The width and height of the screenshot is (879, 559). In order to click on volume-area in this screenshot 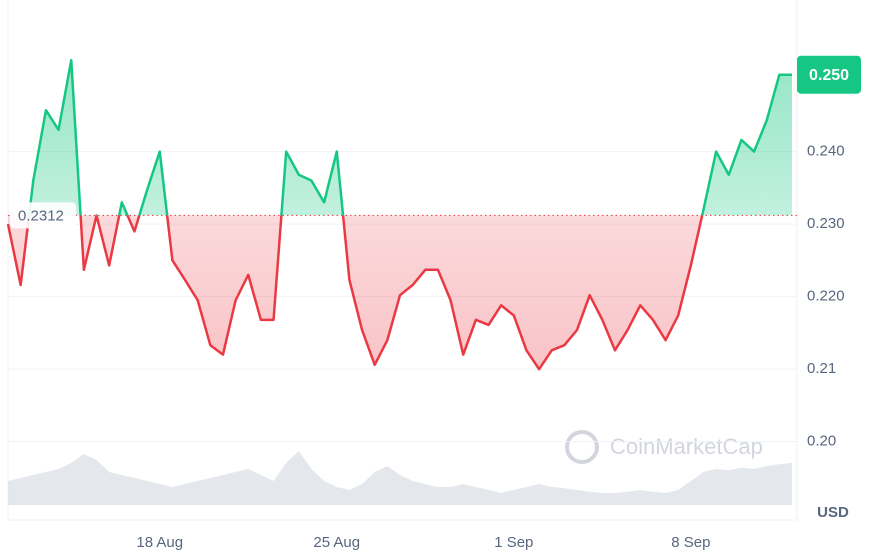, I will do `click(400, 478)`.